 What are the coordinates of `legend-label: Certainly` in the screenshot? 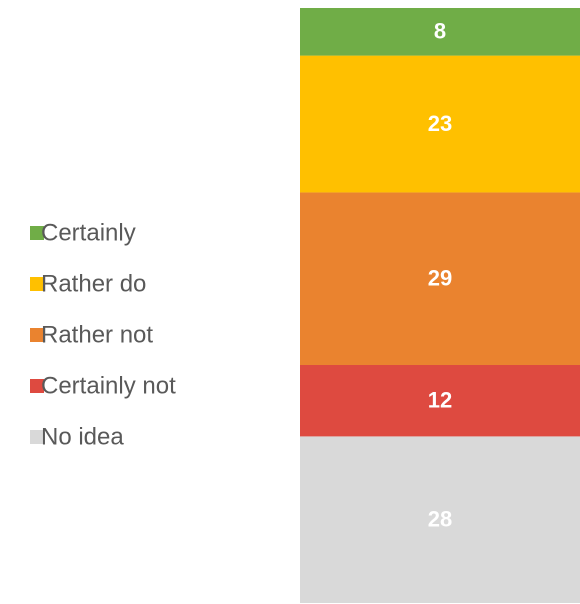 It's located at (88, 232).